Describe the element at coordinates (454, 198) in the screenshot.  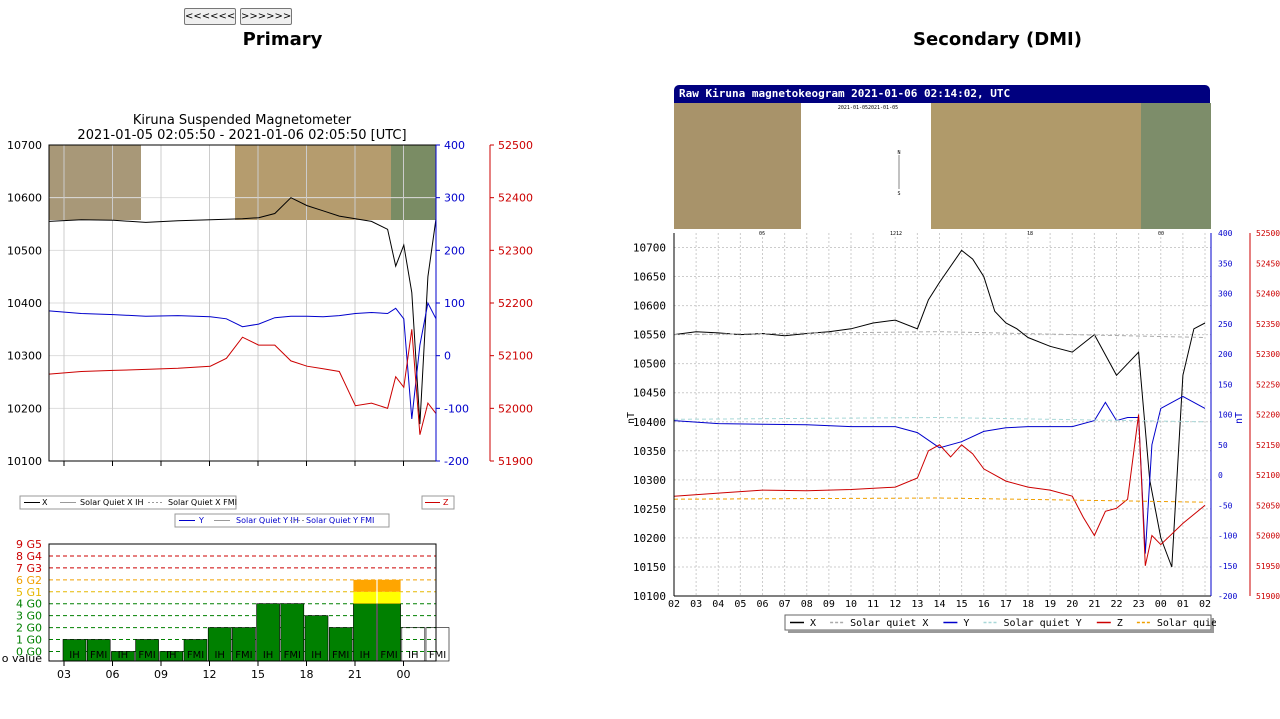
I see `primary-y-blue-tick: 300` at that location.